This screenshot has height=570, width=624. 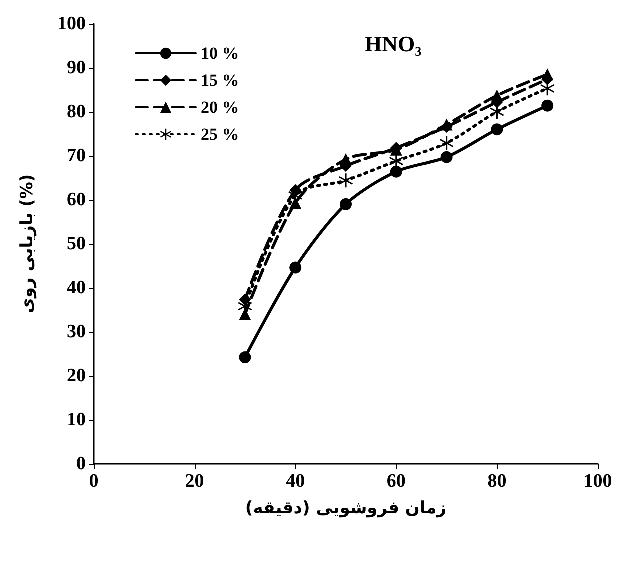 I want to click on legend-label: 20 %, so click(x=220, y=107).